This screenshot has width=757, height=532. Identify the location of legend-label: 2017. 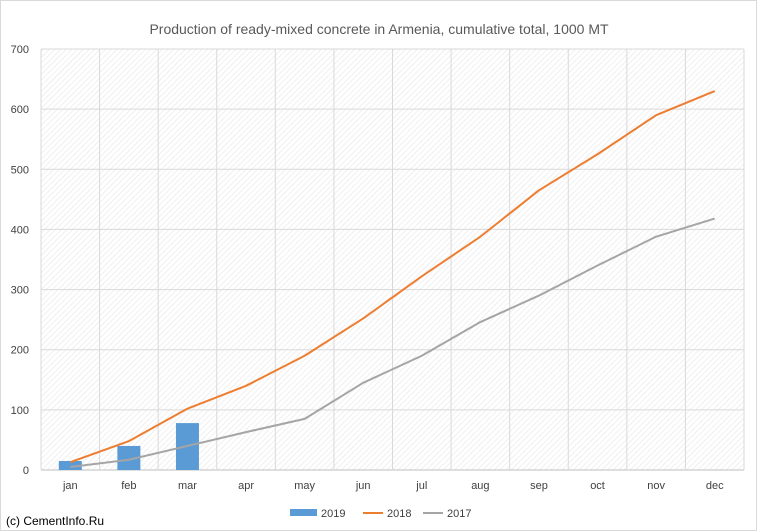
(459, 514).